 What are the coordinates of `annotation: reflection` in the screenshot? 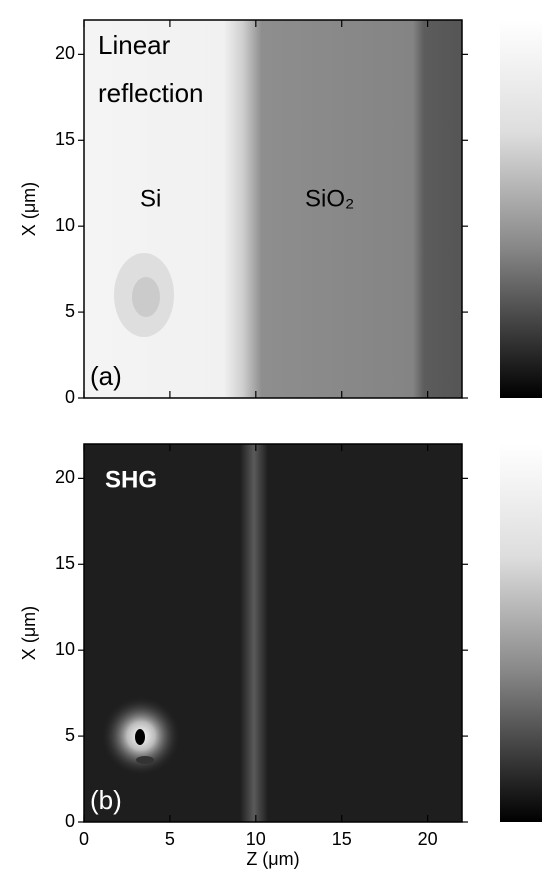 It's located at (151, 93).